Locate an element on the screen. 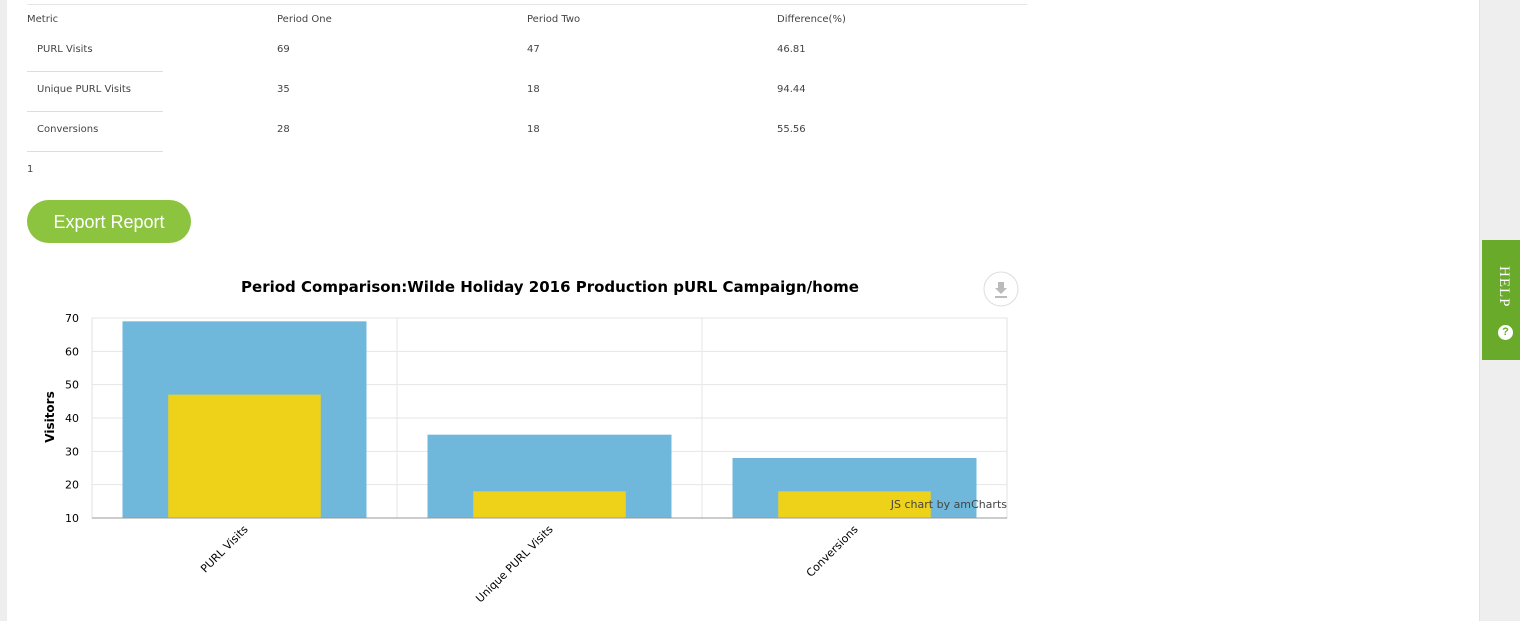 The width and height of the screenshot is (1520, 621). table-cell-difference: 46.81 is located at coordinates (791, 49).